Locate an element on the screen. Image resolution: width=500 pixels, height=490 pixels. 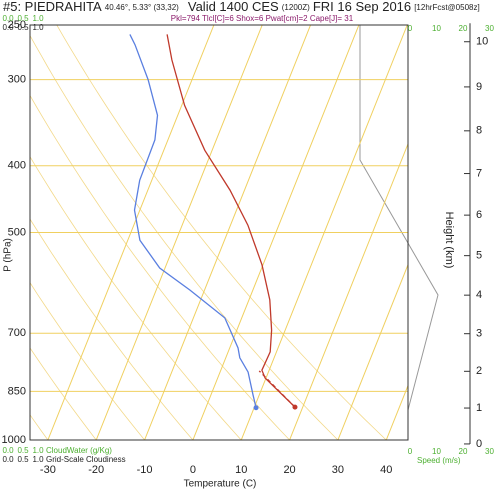
date: FRI 16 Sep 2016 is located at coordinates (362, 7).